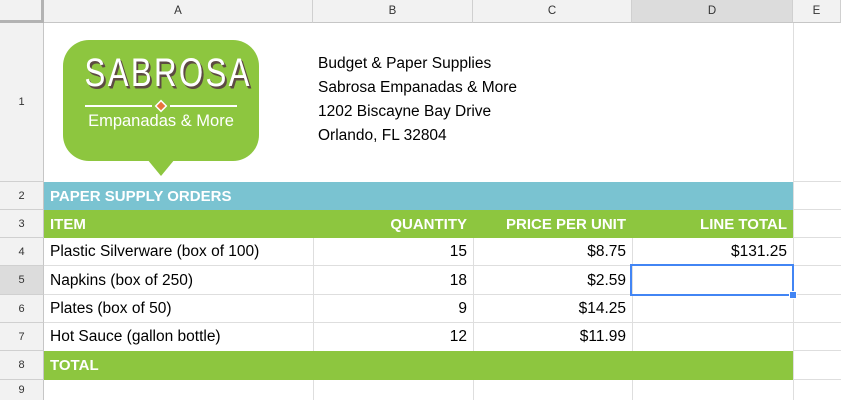  I want to click on header-price-per-unit: PRICE PER UNIT, so click(565, 224).